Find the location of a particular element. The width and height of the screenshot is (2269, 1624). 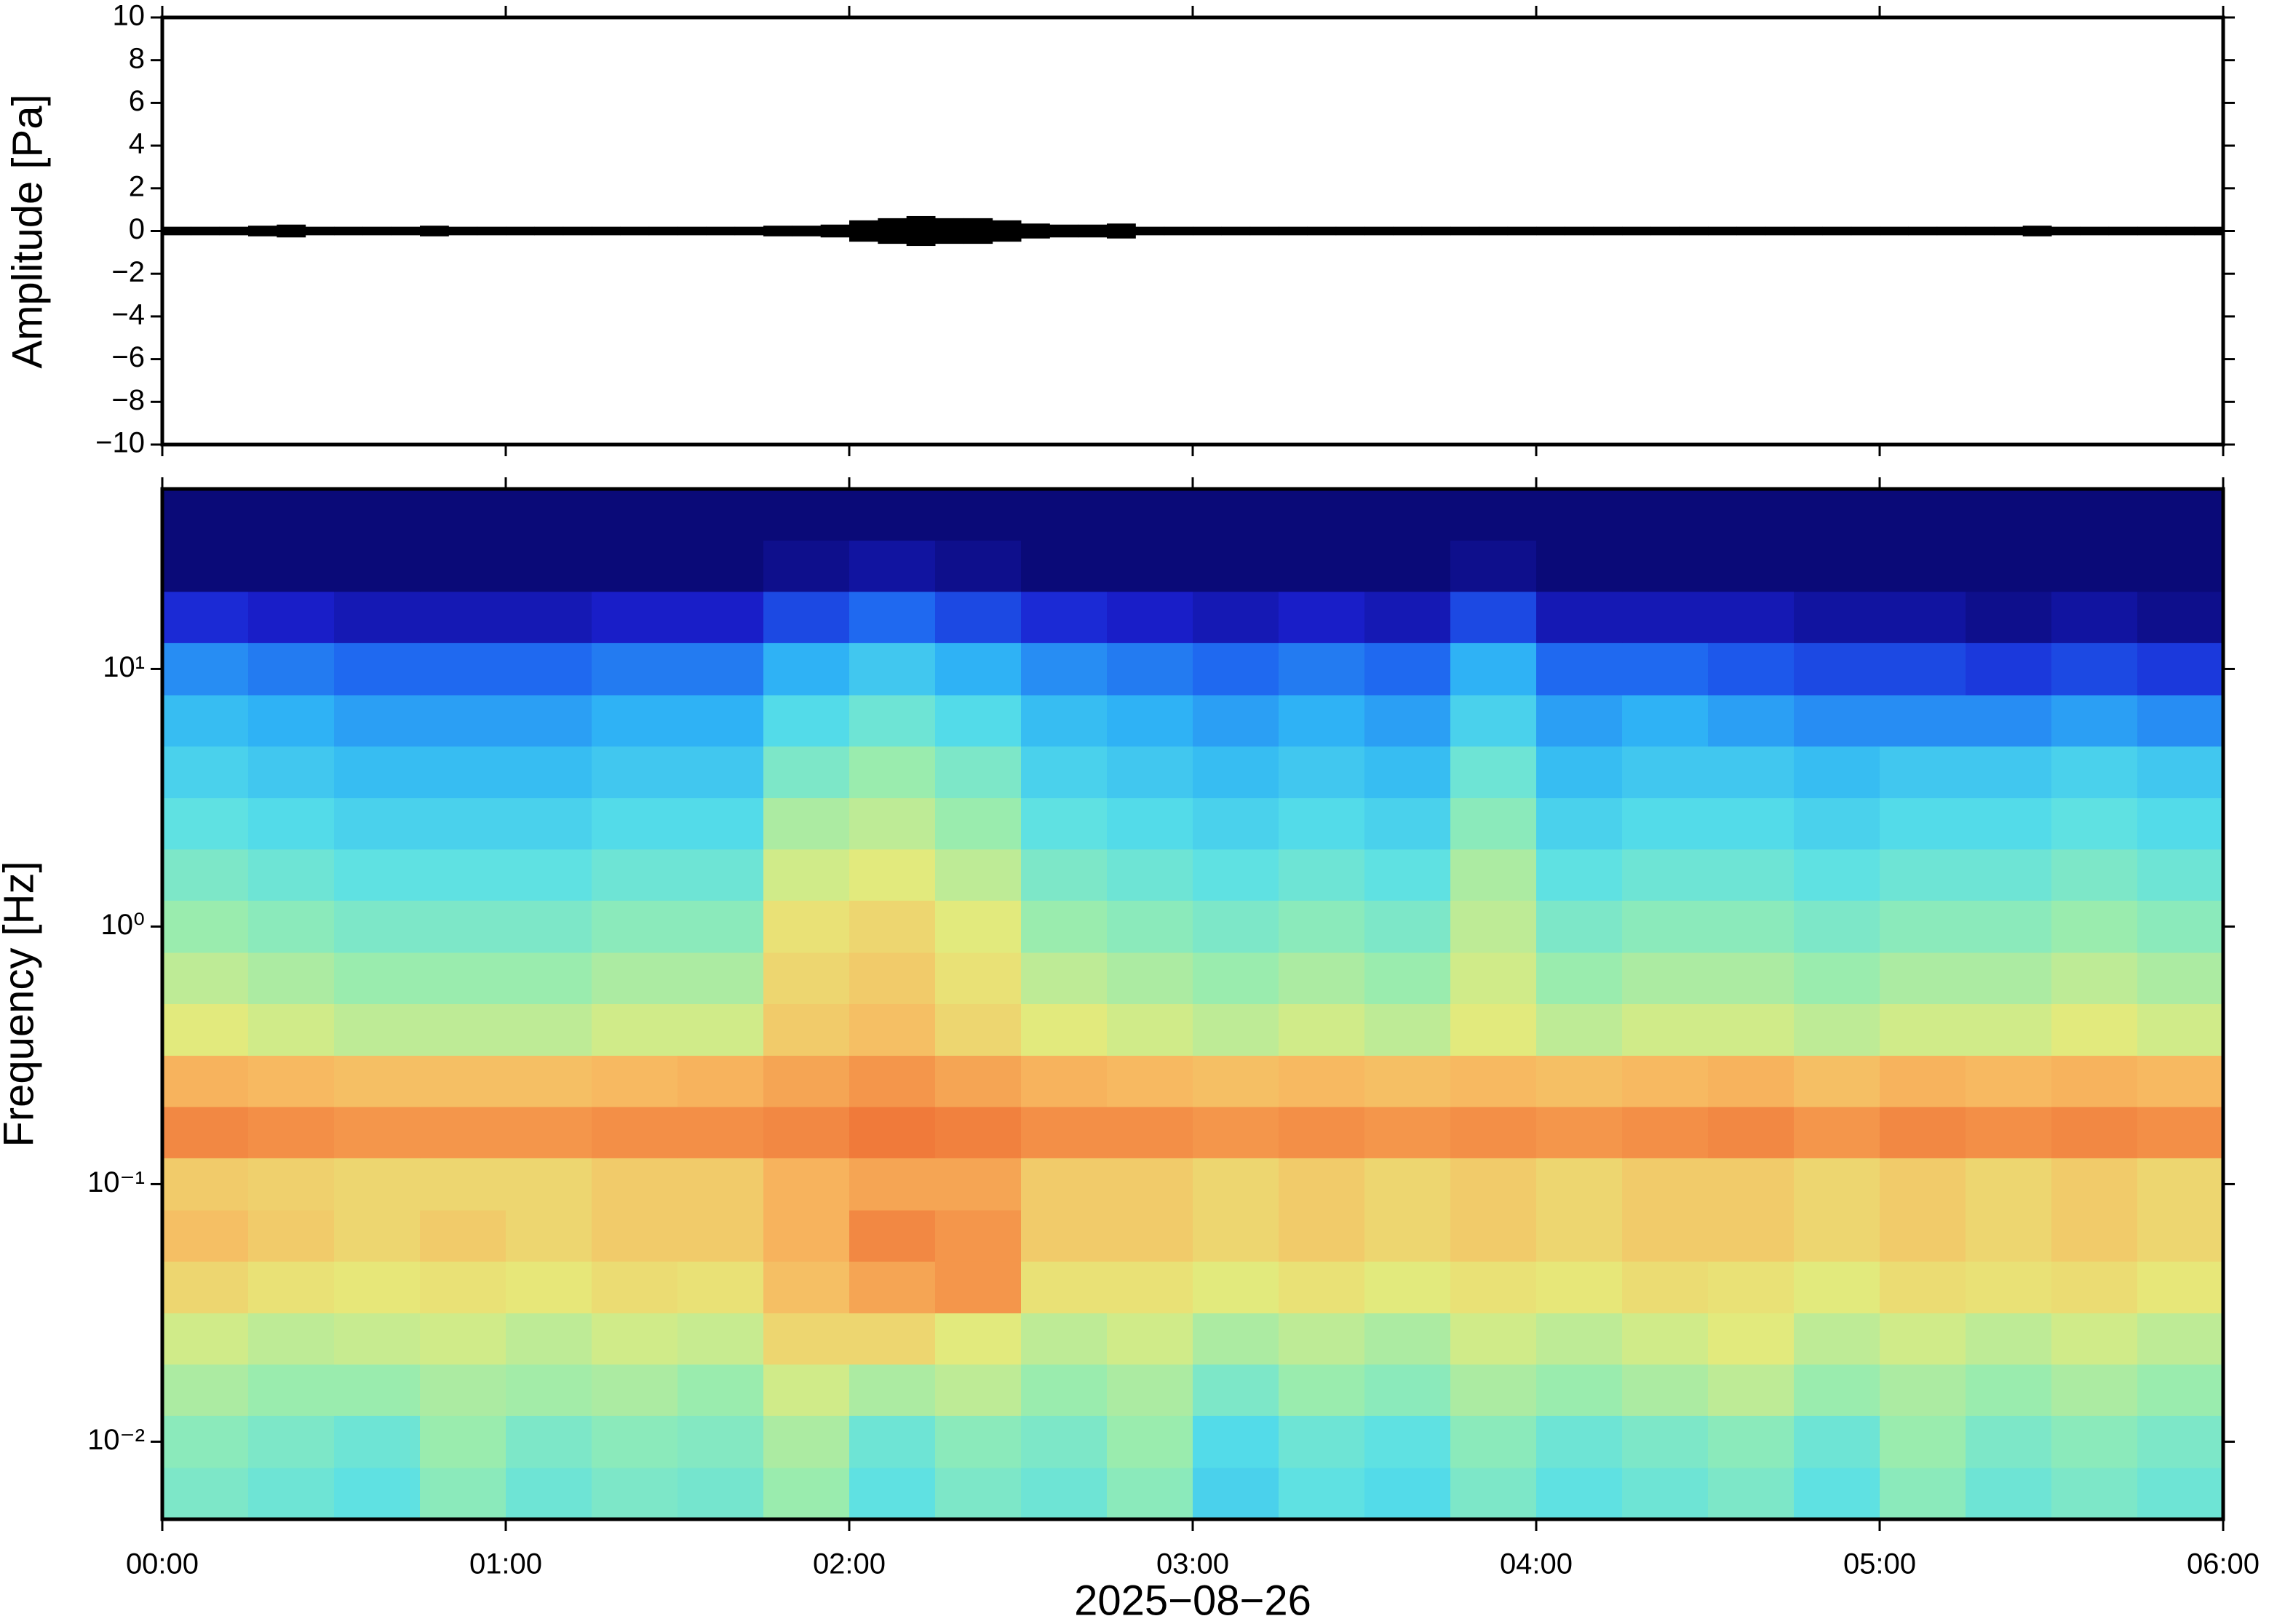

x-tick-label: 06:00 is located at coordinates (2223, 1564).